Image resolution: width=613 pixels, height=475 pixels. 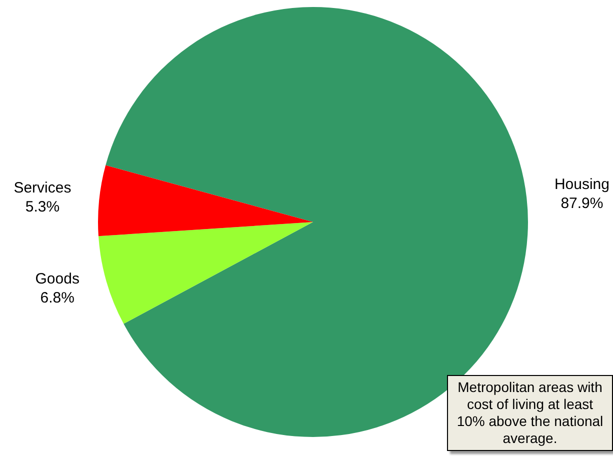 I want to click on slice-label: Goods, so click(x=57, y=279).